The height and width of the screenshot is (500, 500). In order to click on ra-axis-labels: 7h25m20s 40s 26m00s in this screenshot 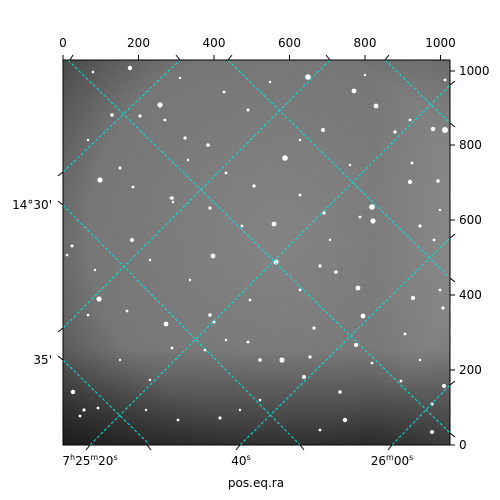, I will do `click(237, 460)`.